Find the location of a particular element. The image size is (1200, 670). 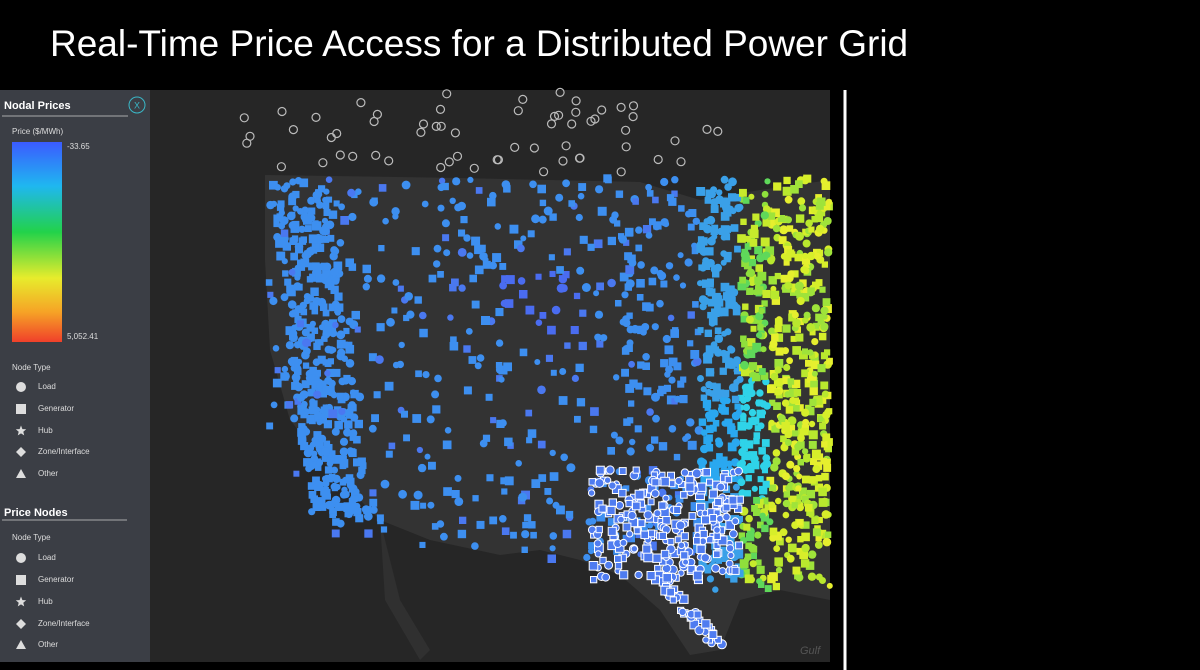

node-type-item: Zone/Interface is located at coordinates (64, 451).